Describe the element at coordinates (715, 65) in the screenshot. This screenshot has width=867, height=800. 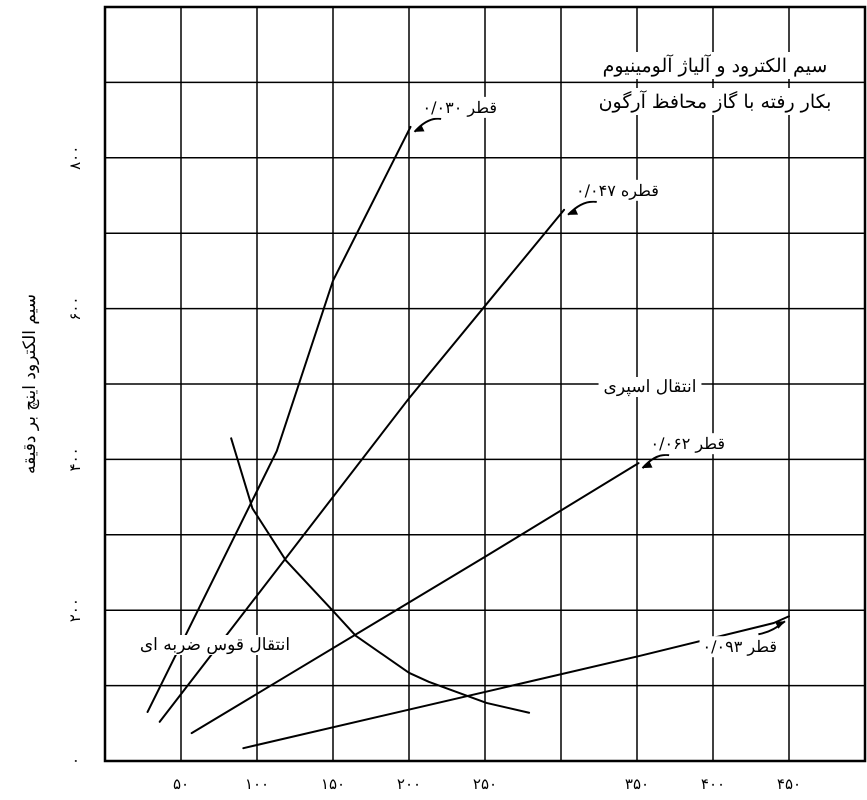
I see `text: سیم الکترود و آلیاژ آلومینیوم` at that location.